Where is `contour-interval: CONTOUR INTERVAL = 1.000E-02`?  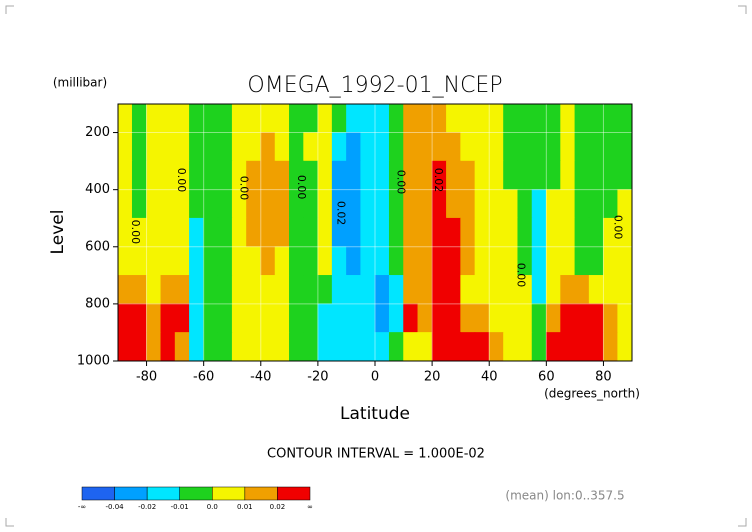
contour-interval: CONTOUR INTERVAL = 1.000E-02 is located at coordinates (376, 454).